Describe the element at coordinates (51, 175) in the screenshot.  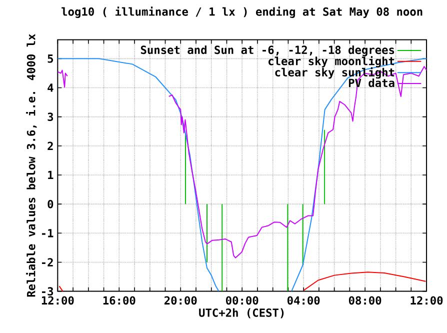
I see `y-tick-label: 1` at that location.